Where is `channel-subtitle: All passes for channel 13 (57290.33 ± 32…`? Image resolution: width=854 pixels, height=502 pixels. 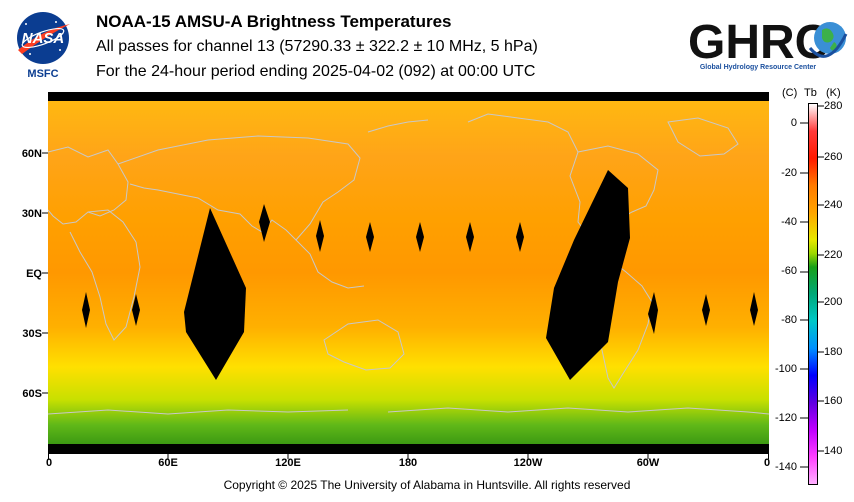
channel-subtitle: All passes for channel 13 (57290.33 ± 32… is located at coordinates (317, 46).